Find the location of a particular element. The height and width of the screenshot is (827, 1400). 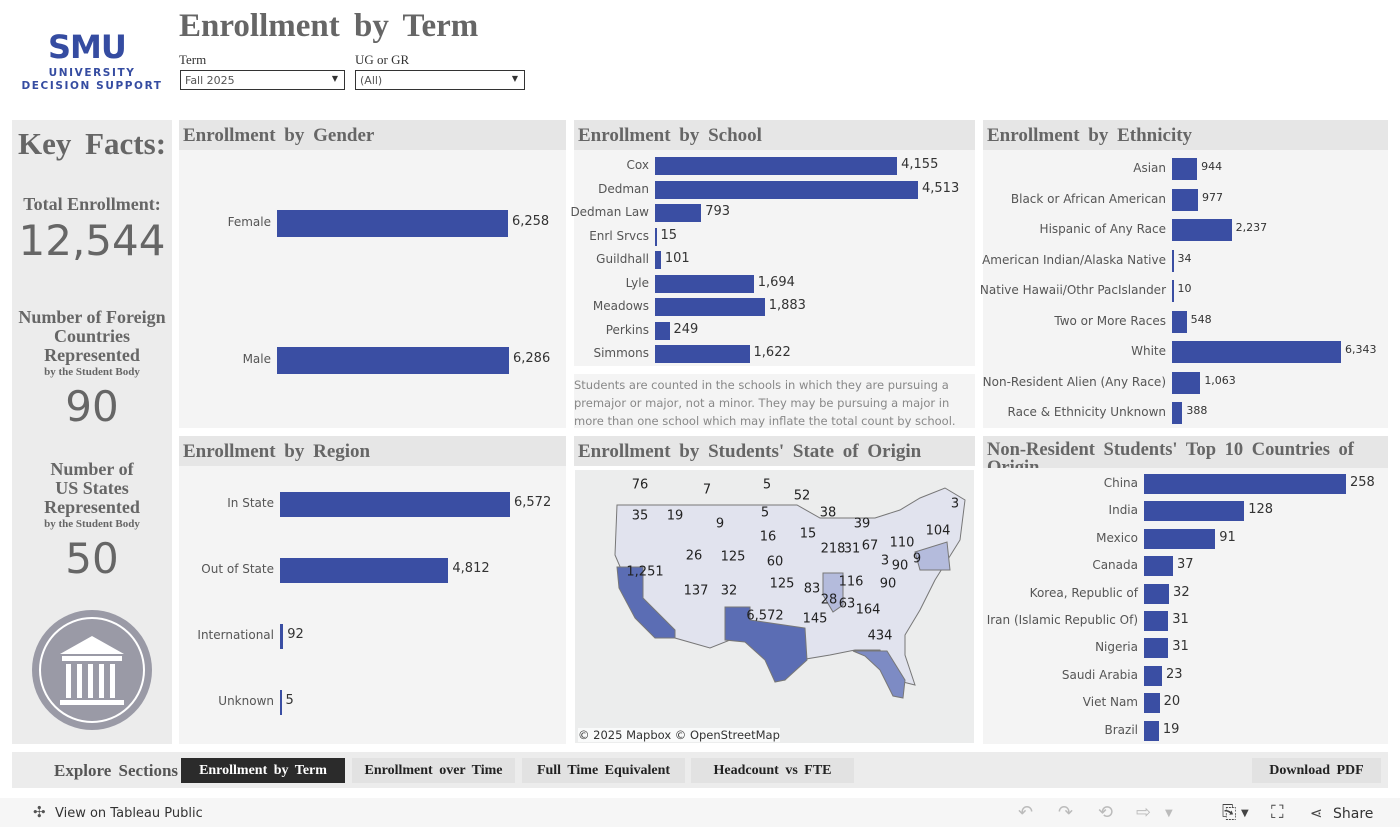

state-label-mi: 39 is located at coordinates (862, 524).